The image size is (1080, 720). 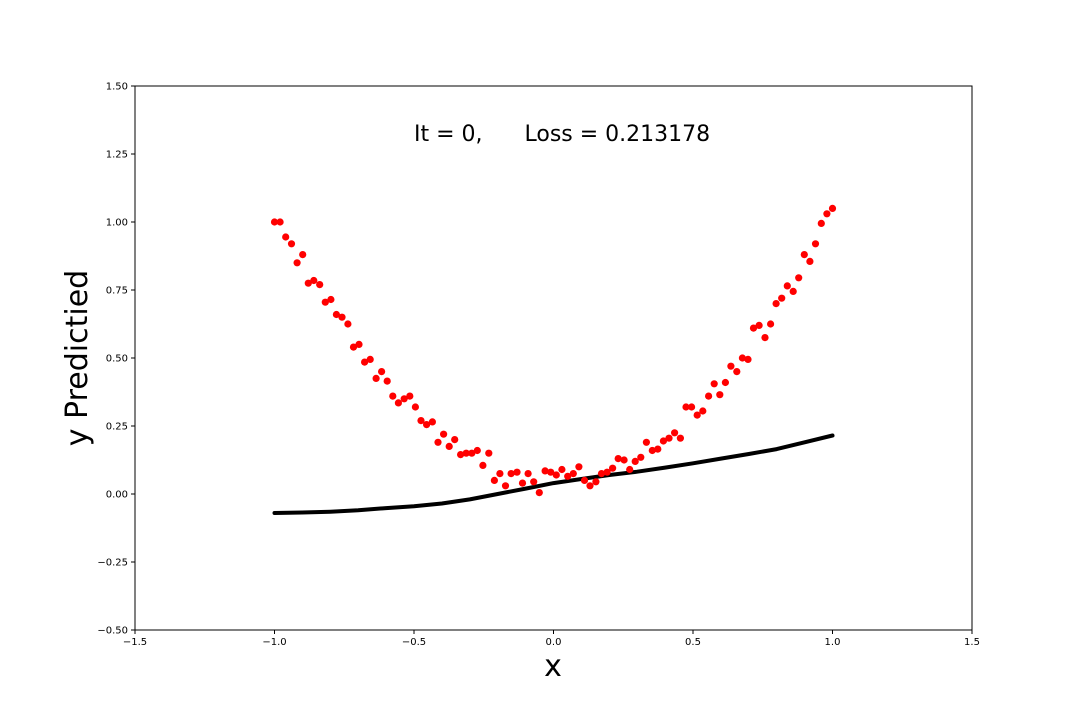 I want to click on x-tick-label: 1.0, so click(x=833, y=642).